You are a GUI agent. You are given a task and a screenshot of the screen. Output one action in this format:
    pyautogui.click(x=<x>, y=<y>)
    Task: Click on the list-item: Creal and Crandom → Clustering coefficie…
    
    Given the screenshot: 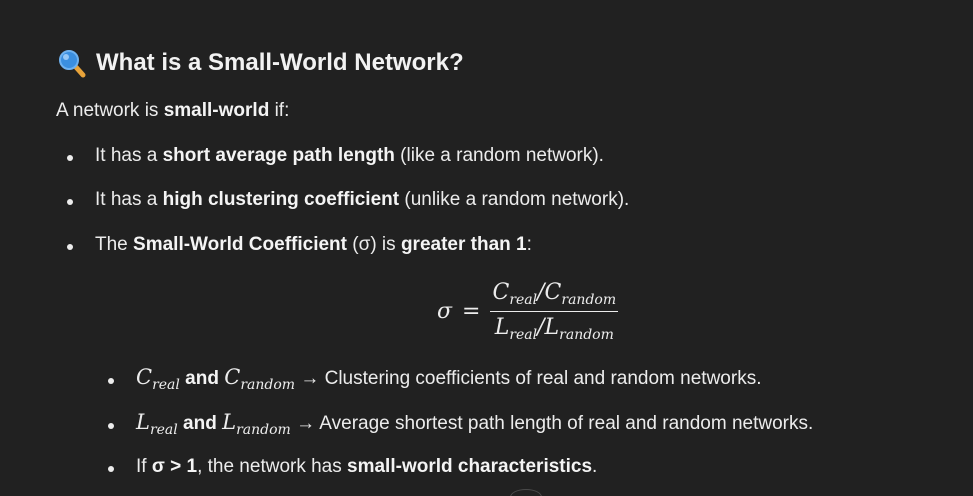 What is the action you would take?
    pyautogui.click(x=449, y=379)
    